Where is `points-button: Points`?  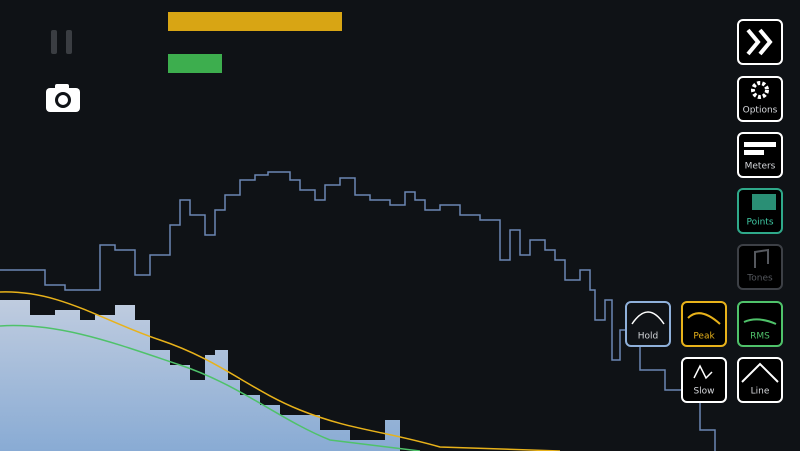
points-button: Points is located at coordinates (760, 211).